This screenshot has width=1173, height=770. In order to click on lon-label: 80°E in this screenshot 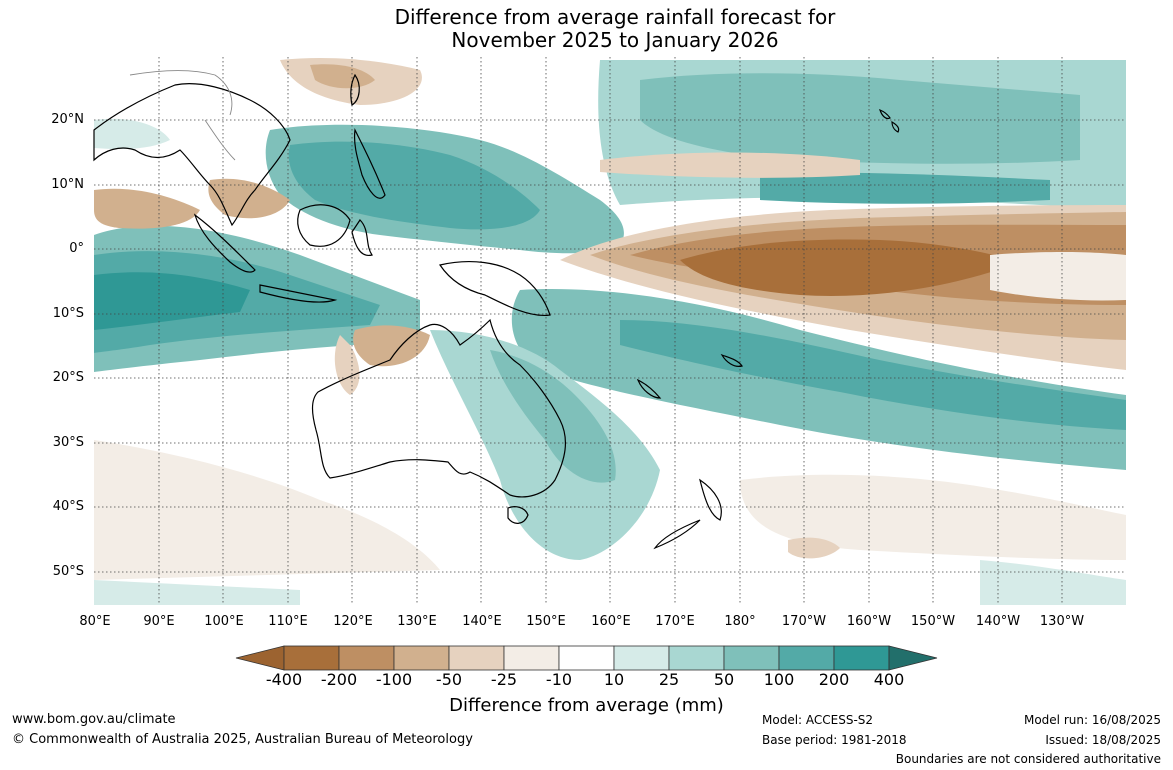, I will do `click(95, 621)`.